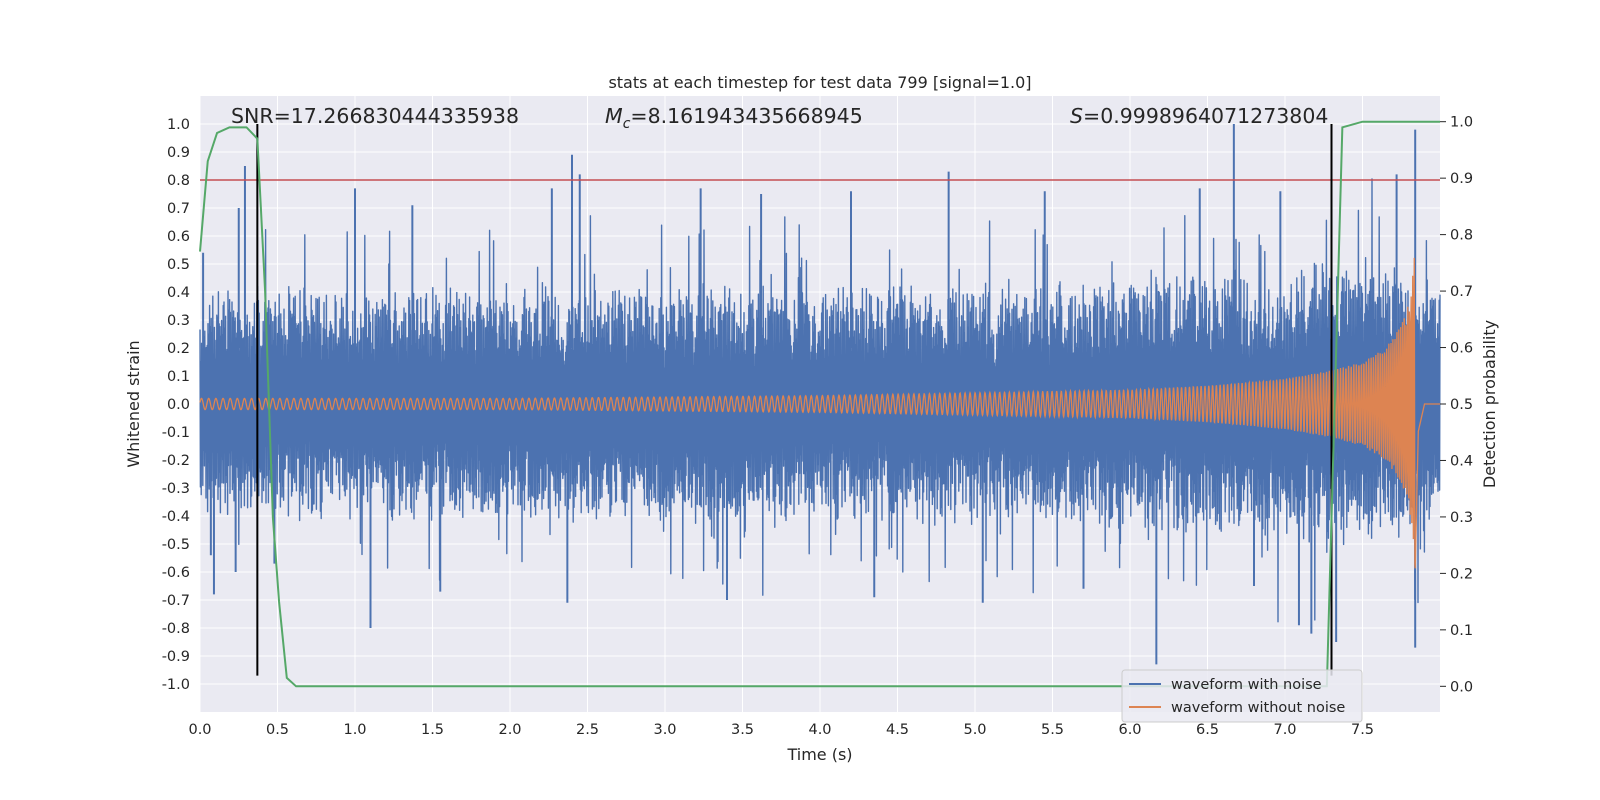  What do you see at coordinates (176, 517) in the screenshot?
I see `y-tick-label: -0.4` at bounding box center [176, 517].